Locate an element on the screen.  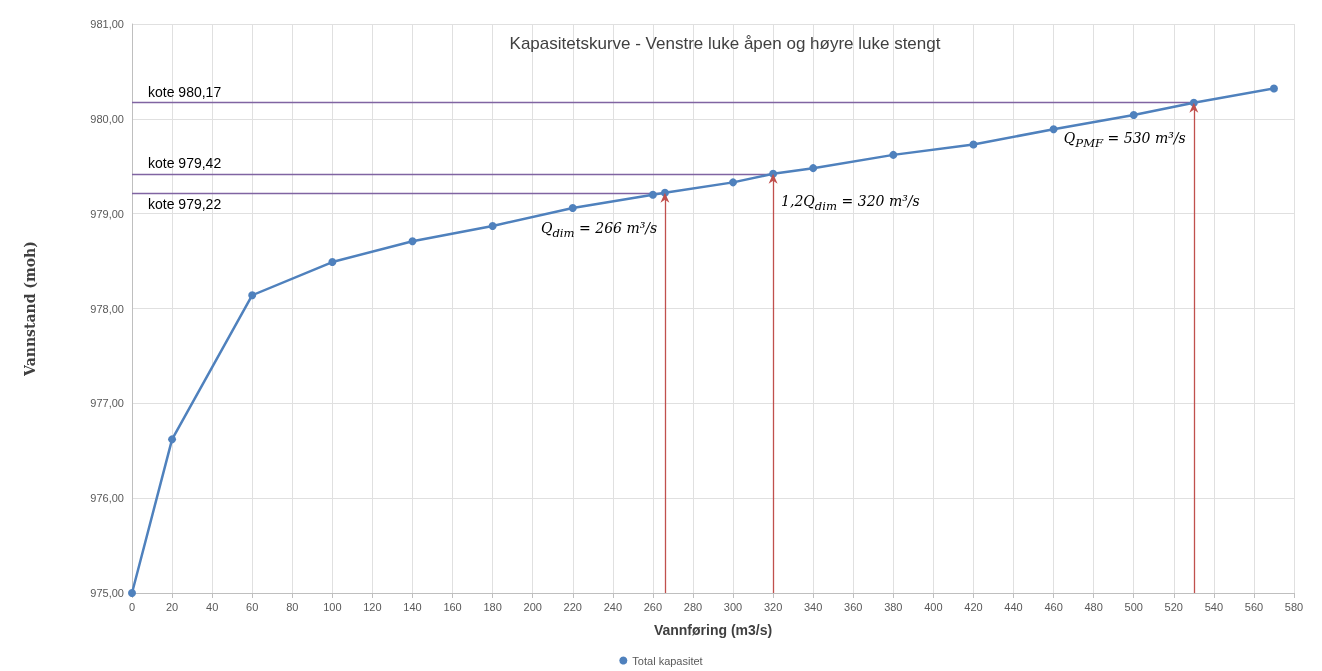
text: Kapasitetskurve - Venstre luke åpen og høyre luke stengt is located at coordinates (725, 43).